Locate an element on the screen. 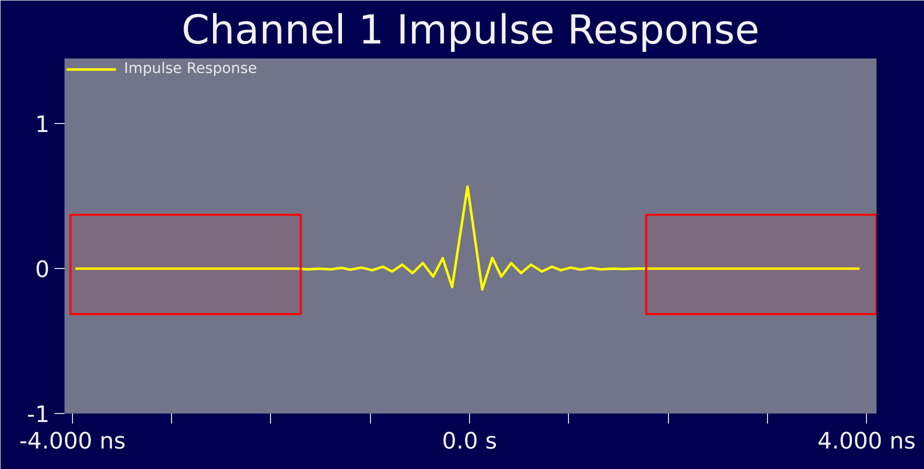  x-tick-label: 0.0 s is located at coordinates (470, 441).